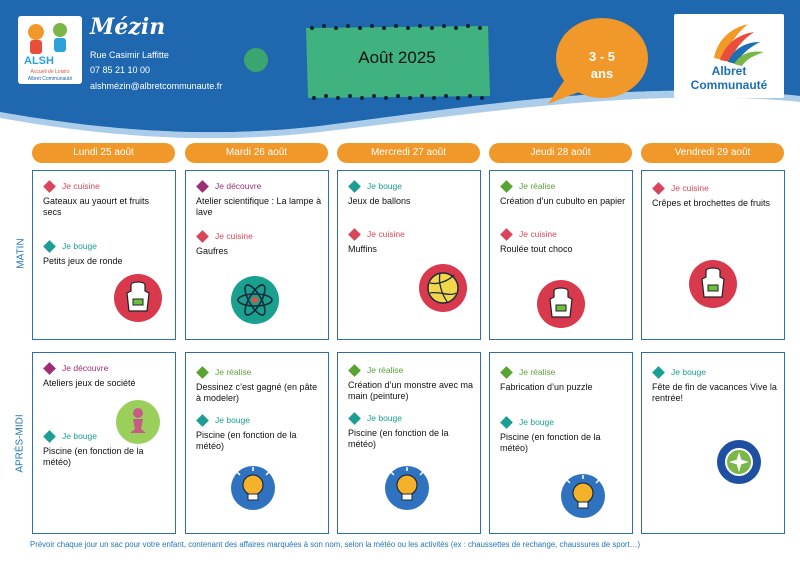  What do you see at coordinates (50, 79) in the screenshot?
I see `svg-text: Albret Communauté` at bounding box center [50, 79].